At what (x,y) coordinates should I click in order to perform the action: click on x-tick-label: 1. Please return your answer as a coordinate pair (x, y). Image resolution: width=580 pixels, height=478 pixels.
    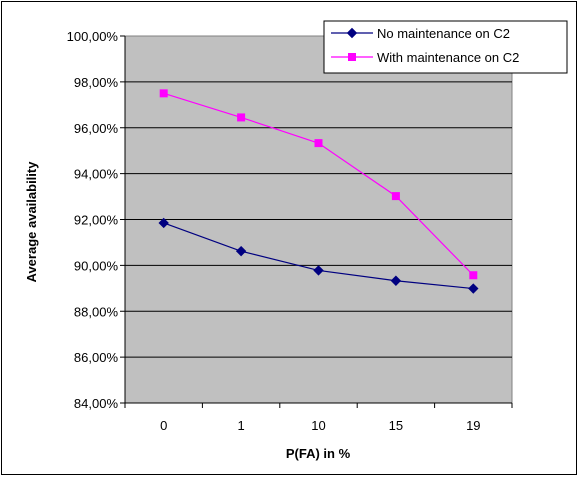
    Looking at the image, I should click on (240, 425).